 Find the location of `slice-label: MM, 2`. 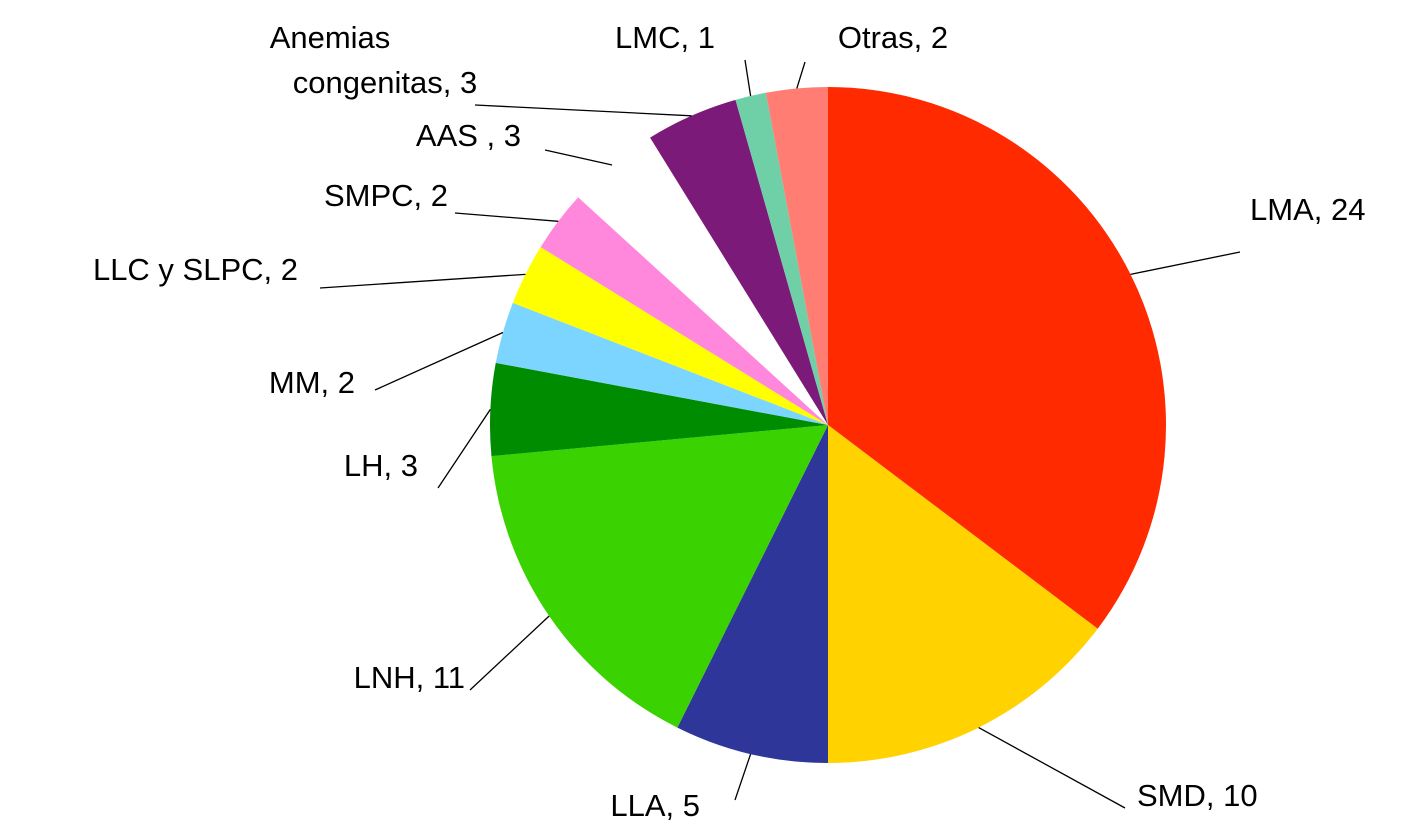

slice-label: MM, 2 is located at coordinates (312, 382).